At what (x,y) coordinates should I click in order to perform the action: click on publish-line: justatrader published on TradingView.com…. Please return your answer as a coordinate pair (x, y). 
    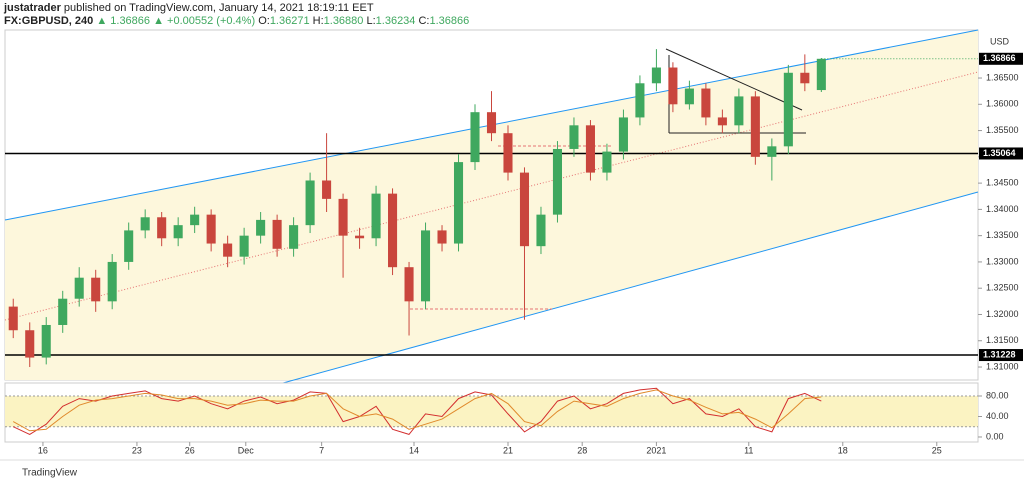
    Looking at the image, I should click on (236, 8).